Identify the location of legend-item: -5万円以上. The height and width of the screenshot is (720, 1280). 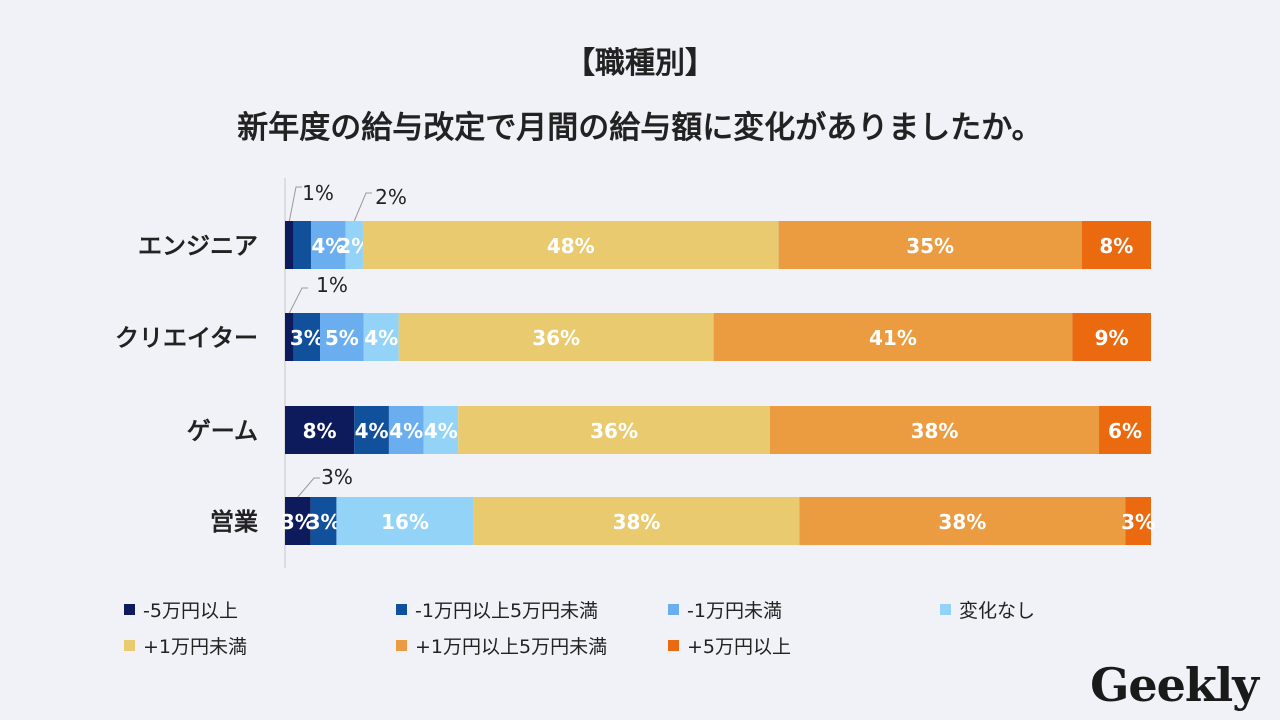
(181, 609).